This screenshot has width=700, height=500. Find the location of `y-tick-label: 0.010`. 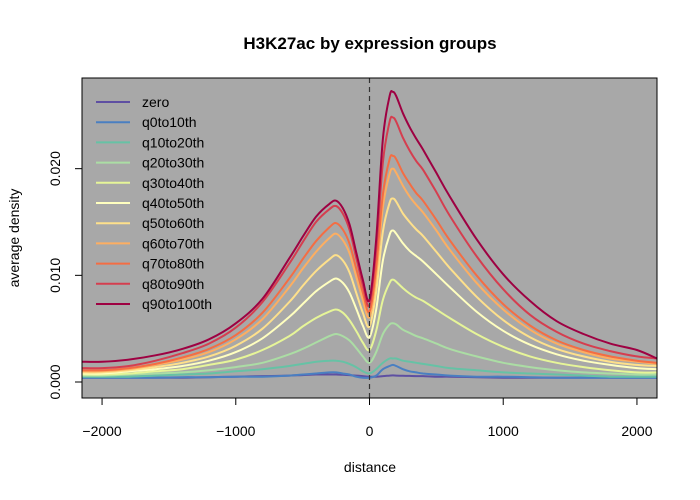

y-tick-label: 0.010 is located at coordinates (55, 275).